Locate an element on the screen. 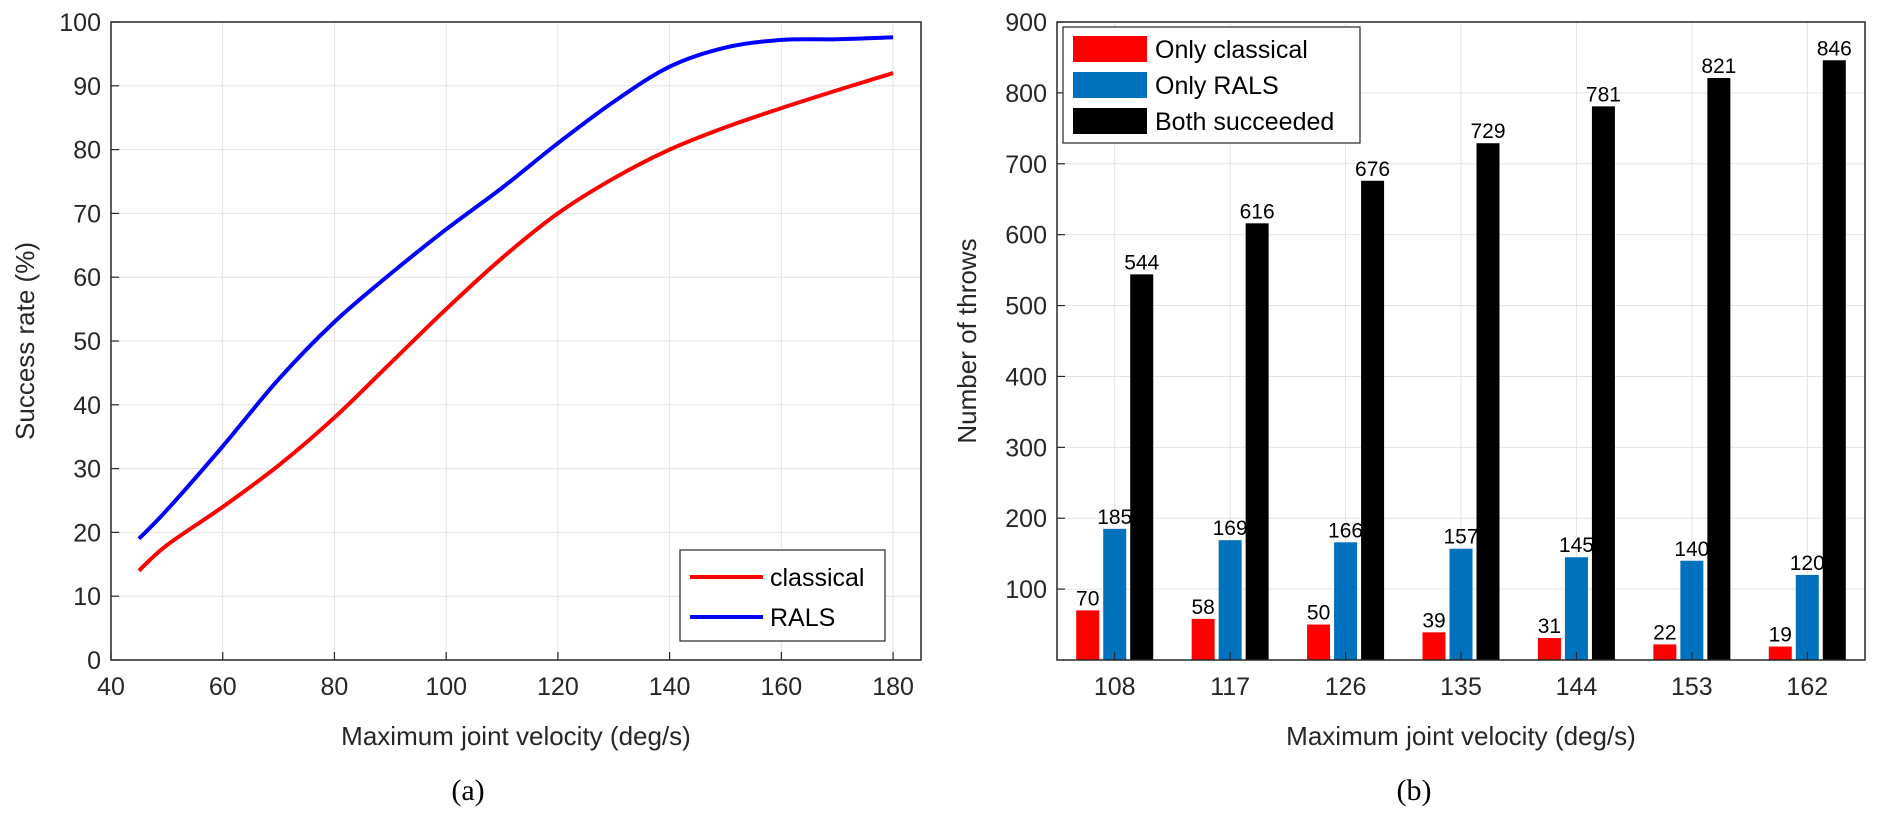 This screenshot has height=817, width=1884. bar-value-label: 169 is located at coordinates (1230, 528).